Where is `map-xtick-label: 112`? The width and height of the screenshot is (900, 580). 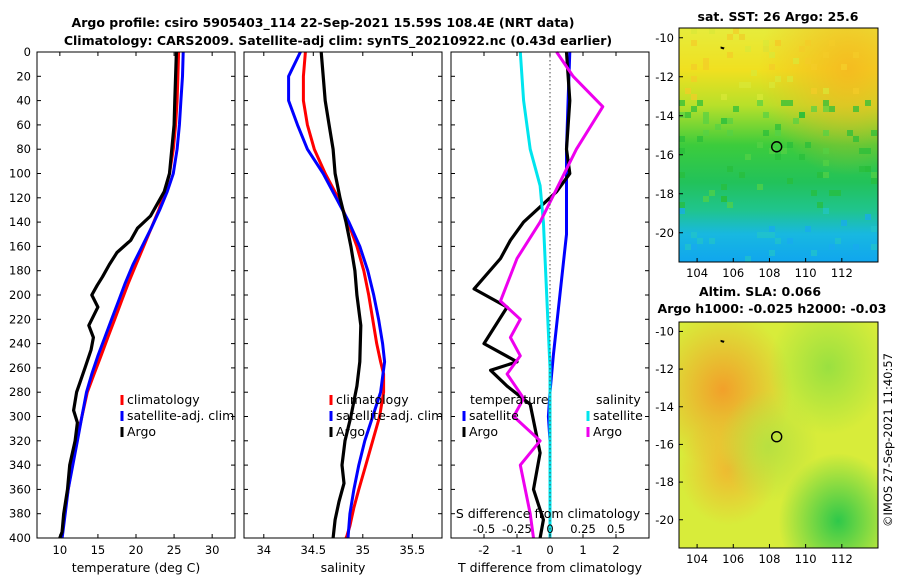 map-xtick-label: 112 is located at coordinates (842, 559).